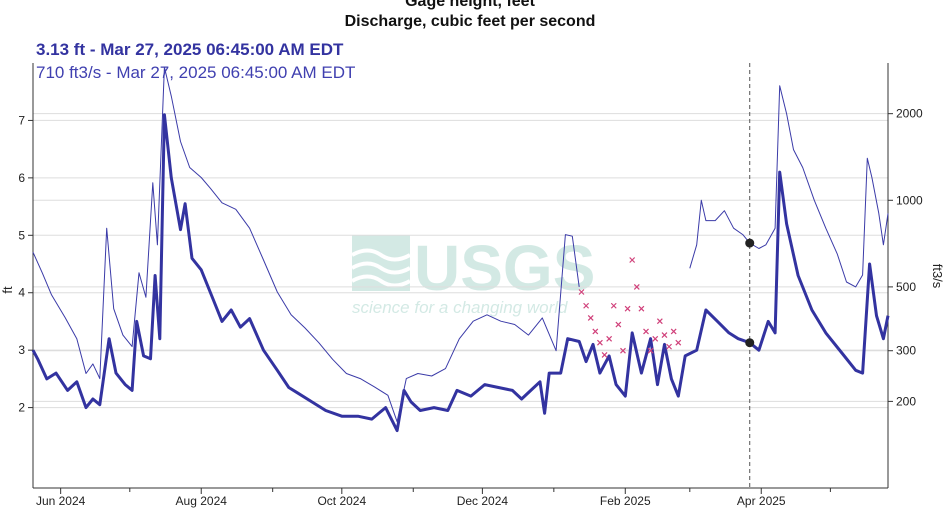 This screenshot has width=943, height=517. Describe the element at coordinates (21, 408) in the screenshot. I see `left-tick-label: 2` at that location.